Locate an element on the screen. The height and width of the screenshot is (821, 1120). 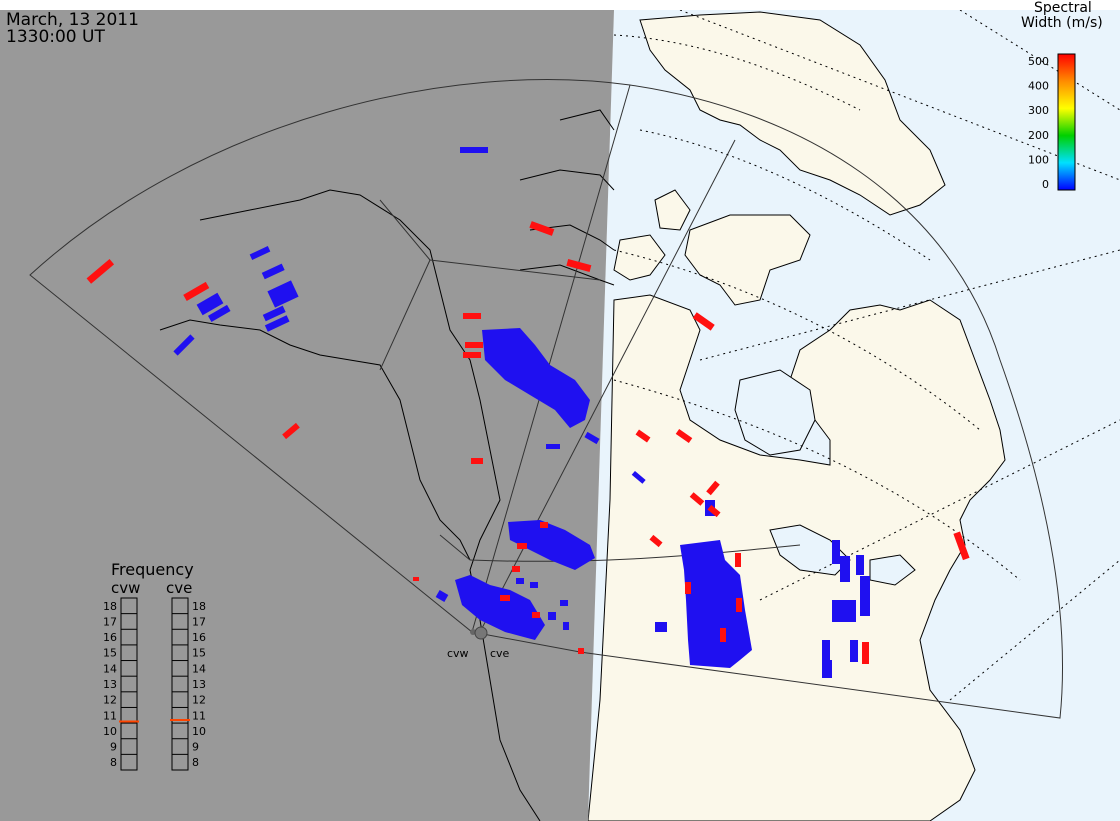
frequency-tick-label-right: 11 is located at coordinates (199, 715).